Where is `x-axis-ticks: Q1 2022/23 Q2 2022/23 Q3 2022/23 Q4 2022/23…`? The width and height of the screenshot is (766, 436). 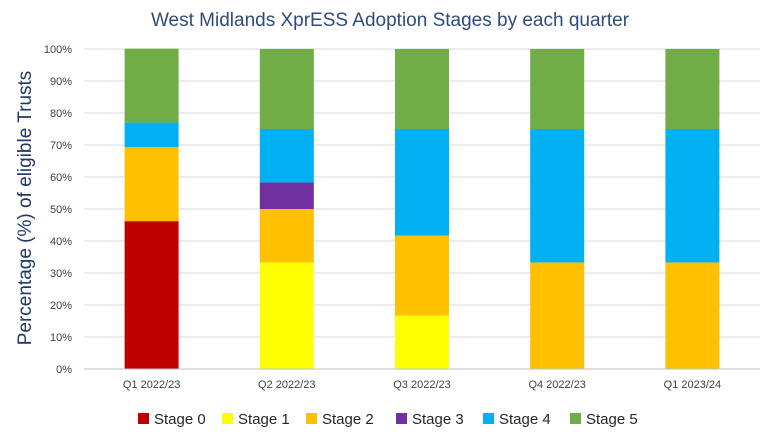 x-axis-ticks: Q1 2022/23 Q2 2022/23 Q3 2022/23 Q4 2022/23… is located at coordinates (422, 385).